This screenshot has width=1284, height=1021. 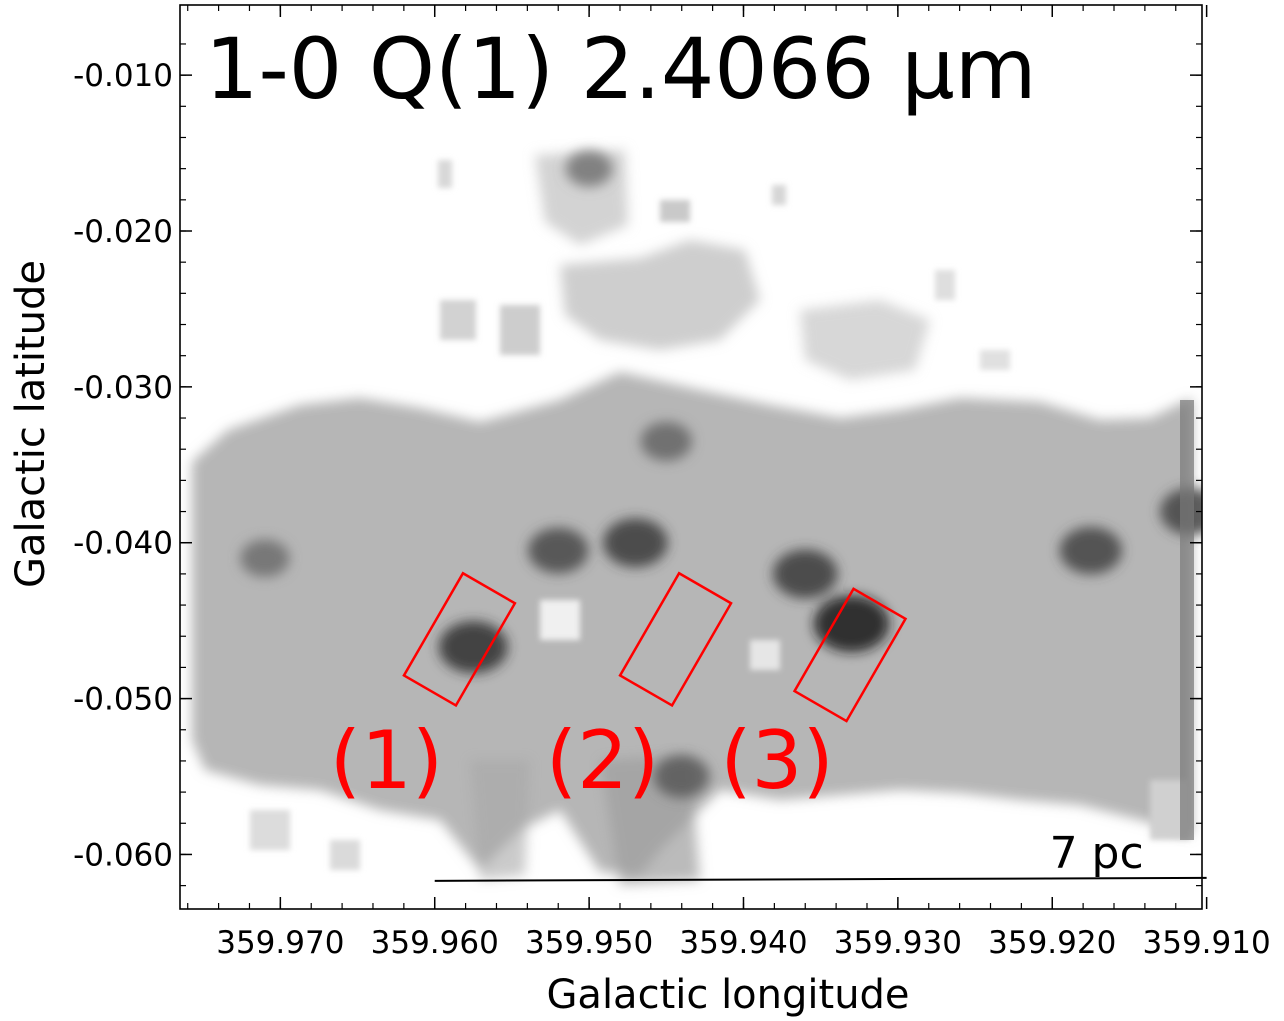 What do you see at coordinates (1207, 943) in the screenshot?
I see `x-tick-label: 359.910` at bounding box center [1207, 943].